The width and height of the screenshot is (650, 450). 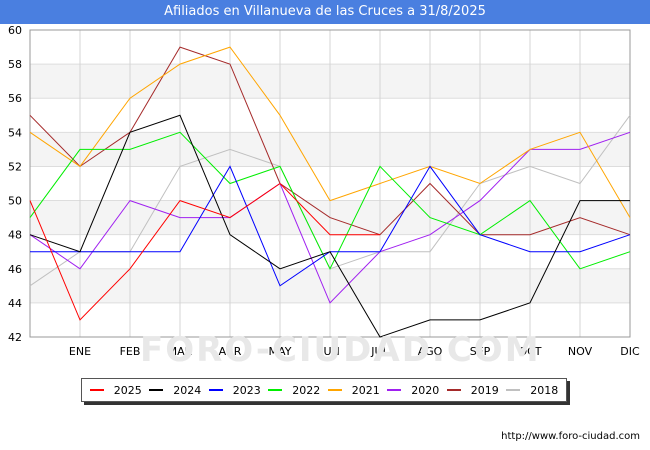 I want to click on legend-label: 2025, so click(x=127, y=390).